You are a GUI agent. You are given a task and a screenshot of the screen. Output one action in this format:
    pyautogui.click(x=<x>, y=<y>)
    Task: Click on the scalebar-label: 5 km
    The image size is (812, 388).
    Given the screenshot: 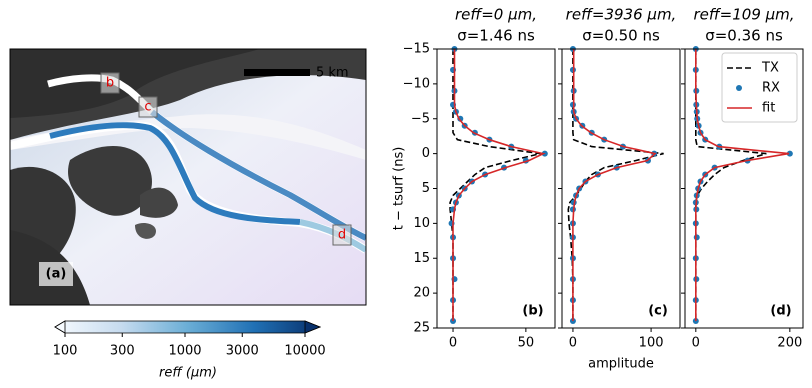 What is the action you would take?
    pyautogui.click(x=332, y=73)
    